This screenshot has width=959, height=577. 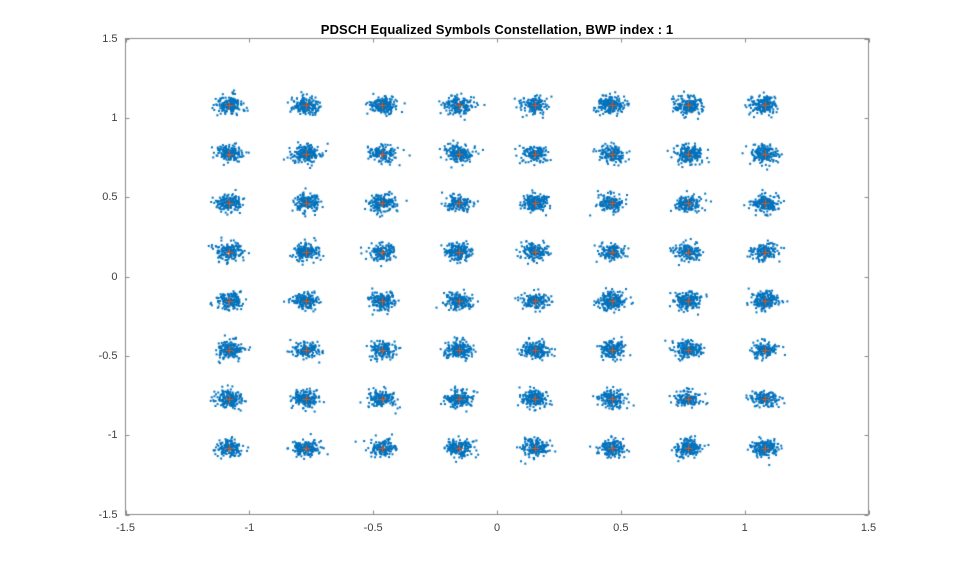 What do you see at coordinates (114, 276) in the screenshot?
I see `y-tick-label: 0` at bounding box center [114, 276].